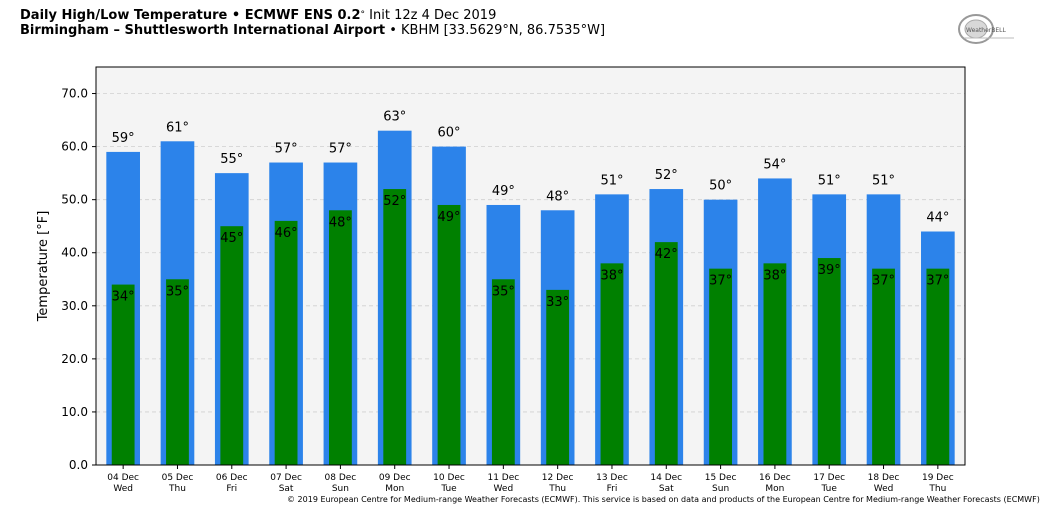  What do you see at coordinates (774, 164) in the screenshot?
I see `high-value-label: 54°` at bounding box center [774, 164].